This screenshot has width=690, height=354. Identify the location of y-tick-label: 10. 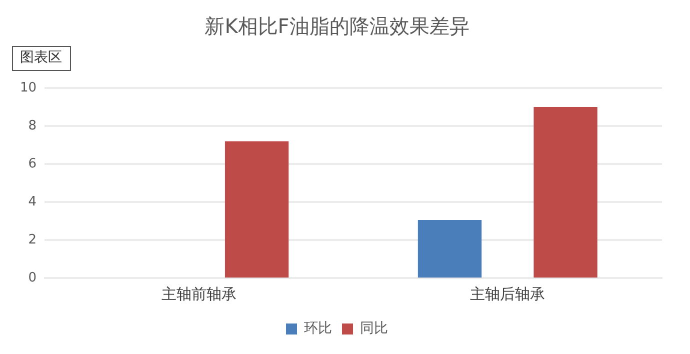
(28, 88).